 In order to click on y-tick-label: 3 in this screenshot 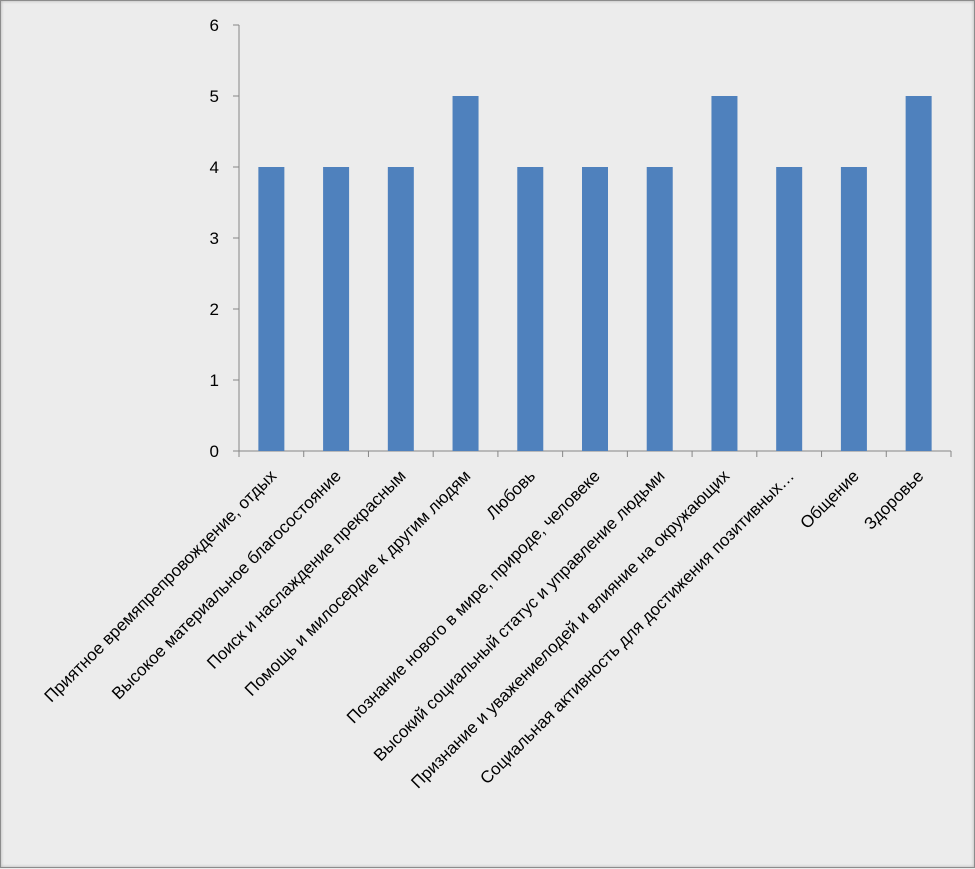, I will do `click(214, 238)`.